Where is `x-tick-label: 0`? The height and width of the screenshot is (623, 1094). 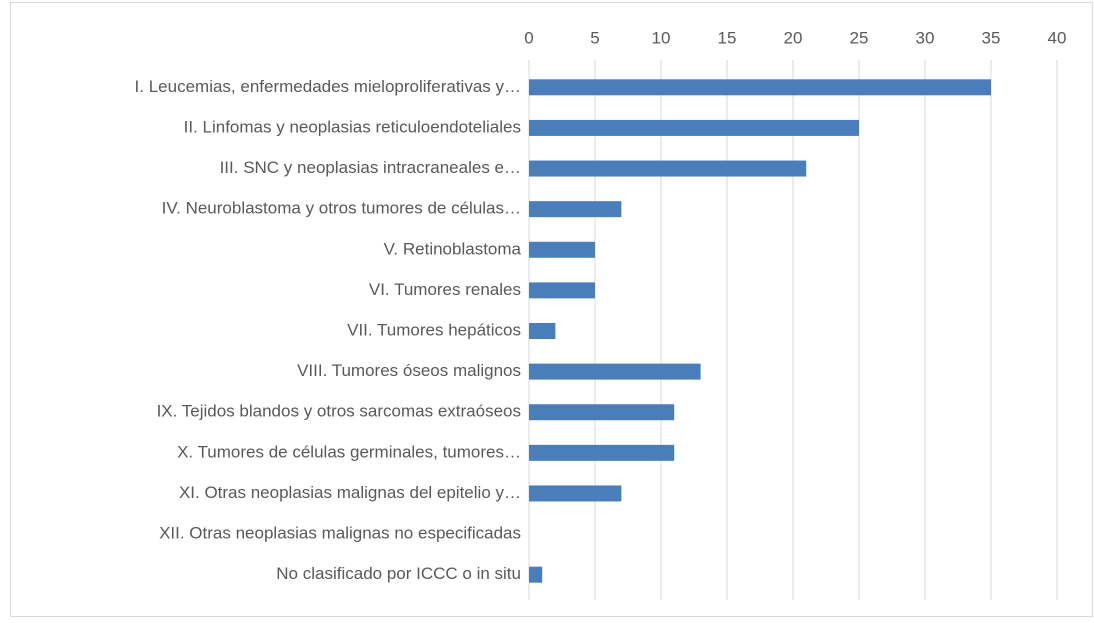
x-tick-label: 0 is located at coordinates (528, 37).